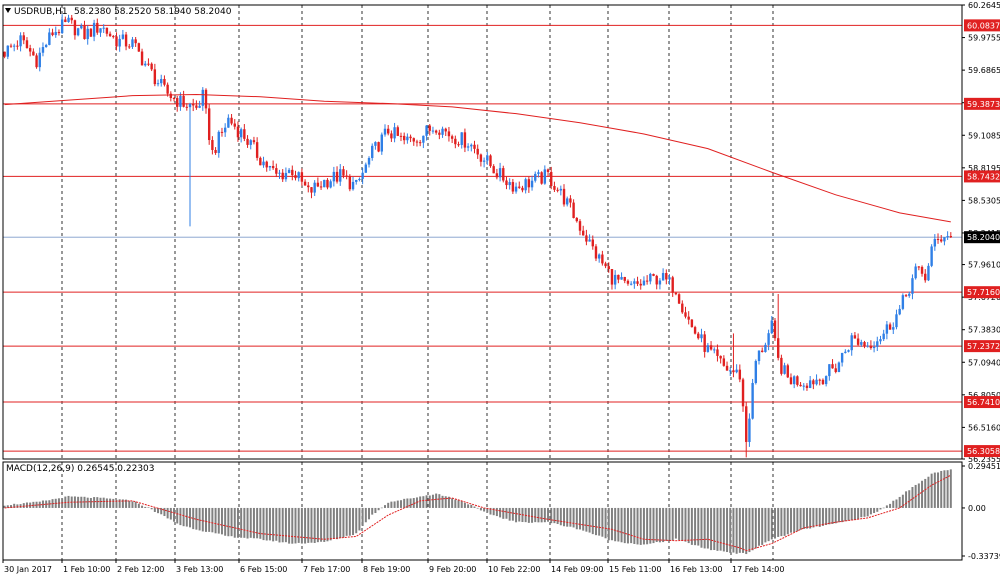 This screenshot has height=579, width=1000. Describe the element at coordinates (984, 168) in the screenshot. I see `y-tick-label: 58.8195` at that location.